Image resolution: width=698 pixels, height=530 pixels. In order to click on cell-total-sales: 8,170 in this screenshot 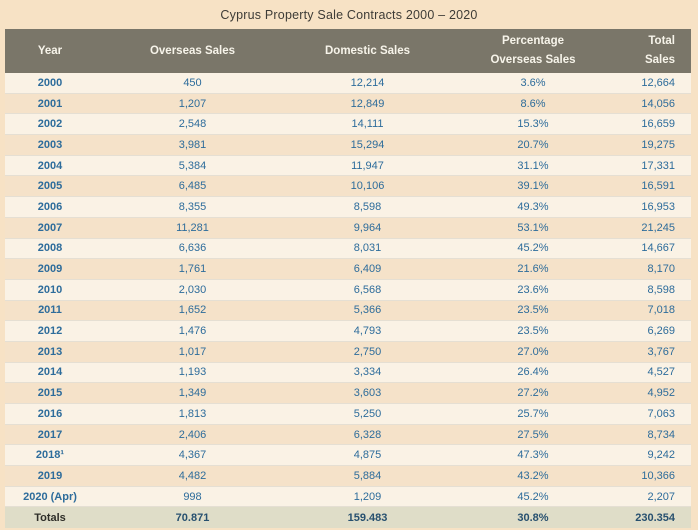, I will do `click(656, 269)`.